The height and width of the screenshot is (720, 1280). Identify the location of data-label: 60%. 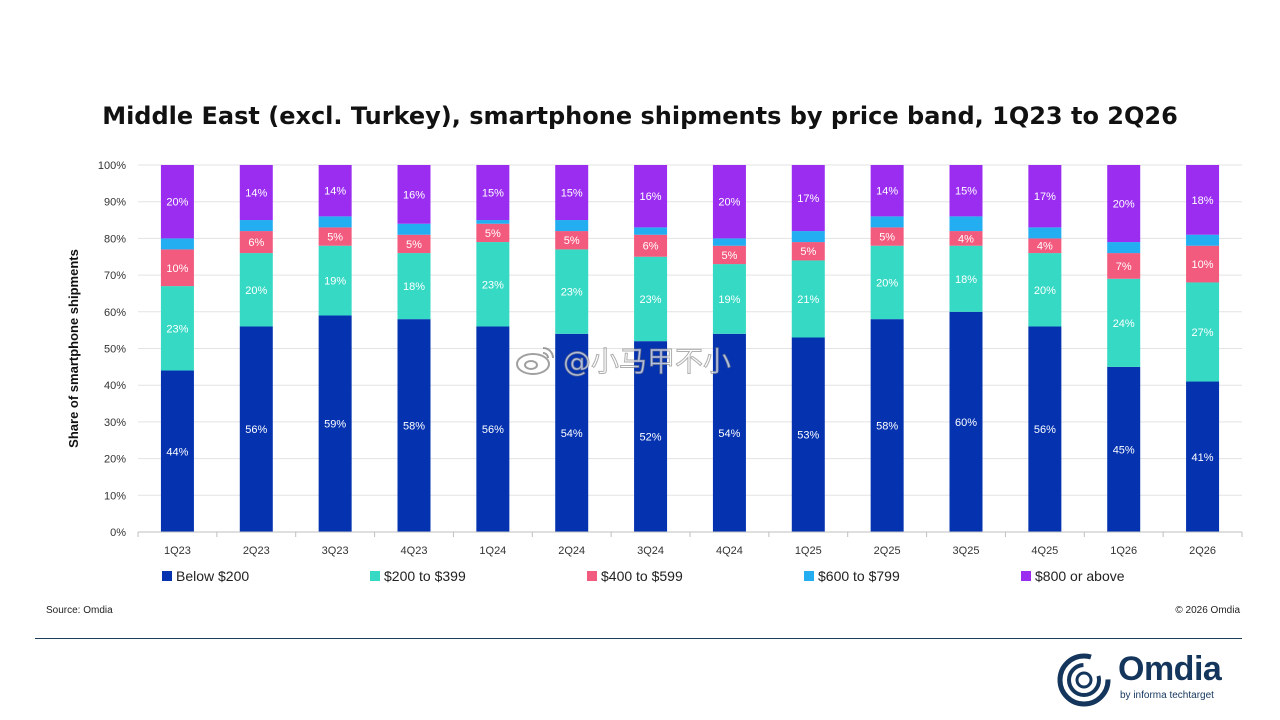
(966, 423).